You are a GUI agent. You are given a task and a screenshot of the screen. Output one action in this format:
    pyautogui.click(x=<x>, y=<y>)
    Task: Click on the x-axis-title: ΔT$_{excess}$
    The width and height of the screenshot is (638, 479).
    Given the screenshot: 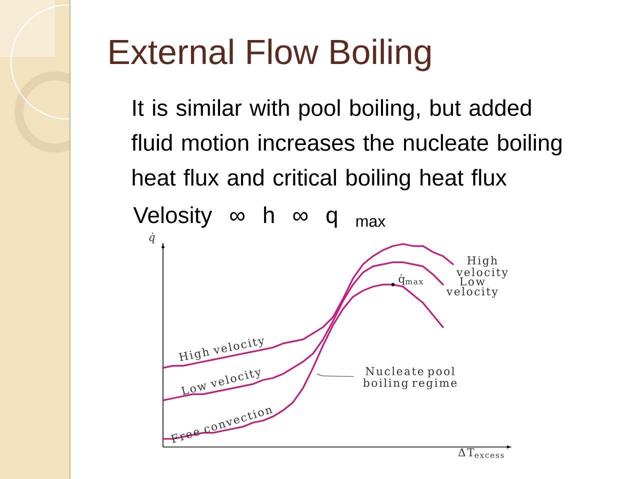 What is the action you would take?
    pyautogui.click(x=481, y=453)
    